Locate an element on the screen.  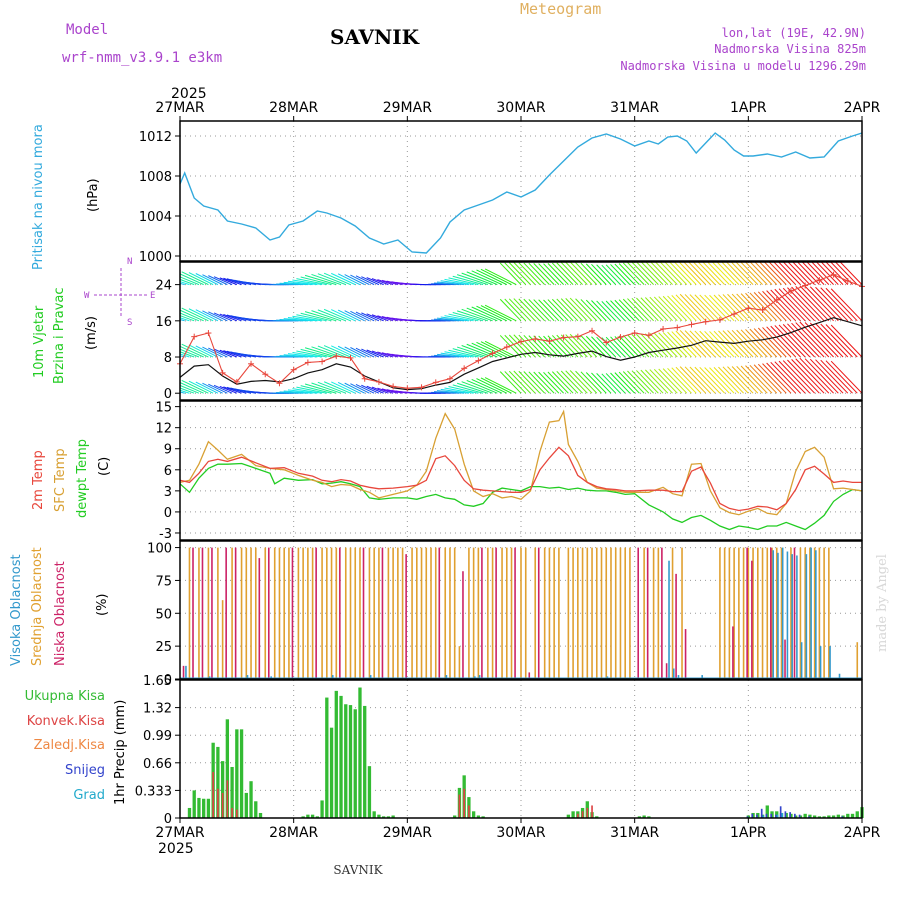
pressure-line is located at coordinates (521, 193).